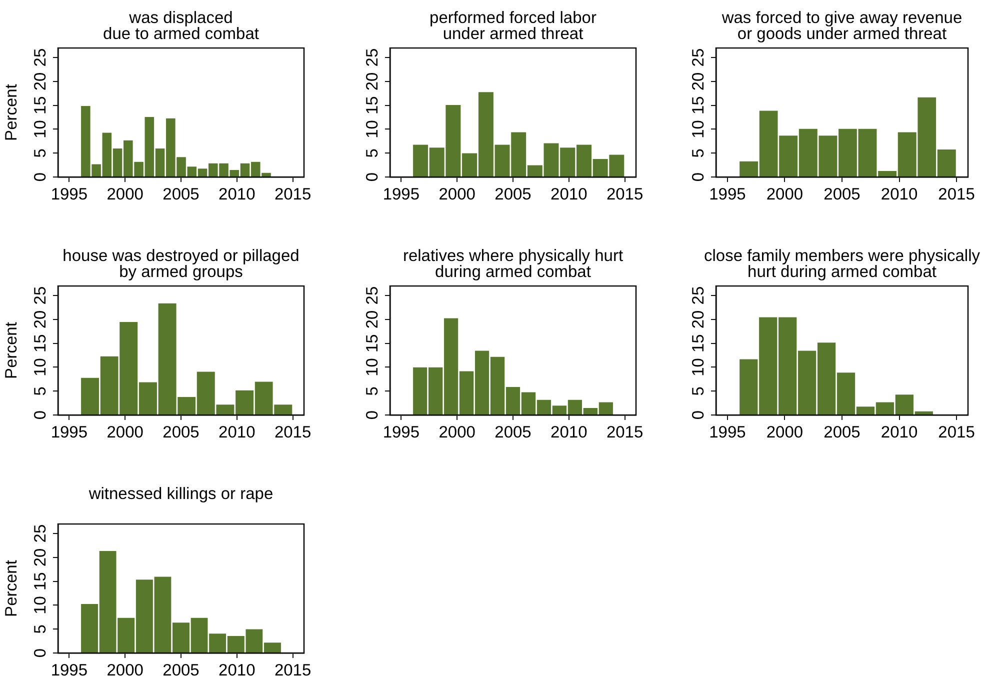 This screenshot has width=986, height=680. Describe the element at coordinates (181, 264) in the screenshot. I see `chart-title: house was destroyed or pillaged by armed groups` at that location.